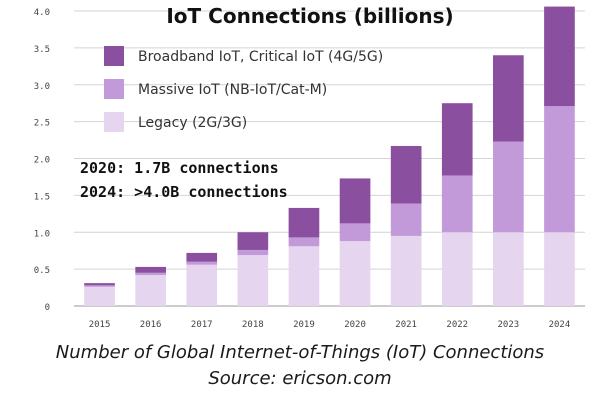 This screenshot has width=600, height=400. What do you see at coordinates (47, 308) in the screenshot?
I see `y-tick-label: 0` at bounding box center [47, 308].